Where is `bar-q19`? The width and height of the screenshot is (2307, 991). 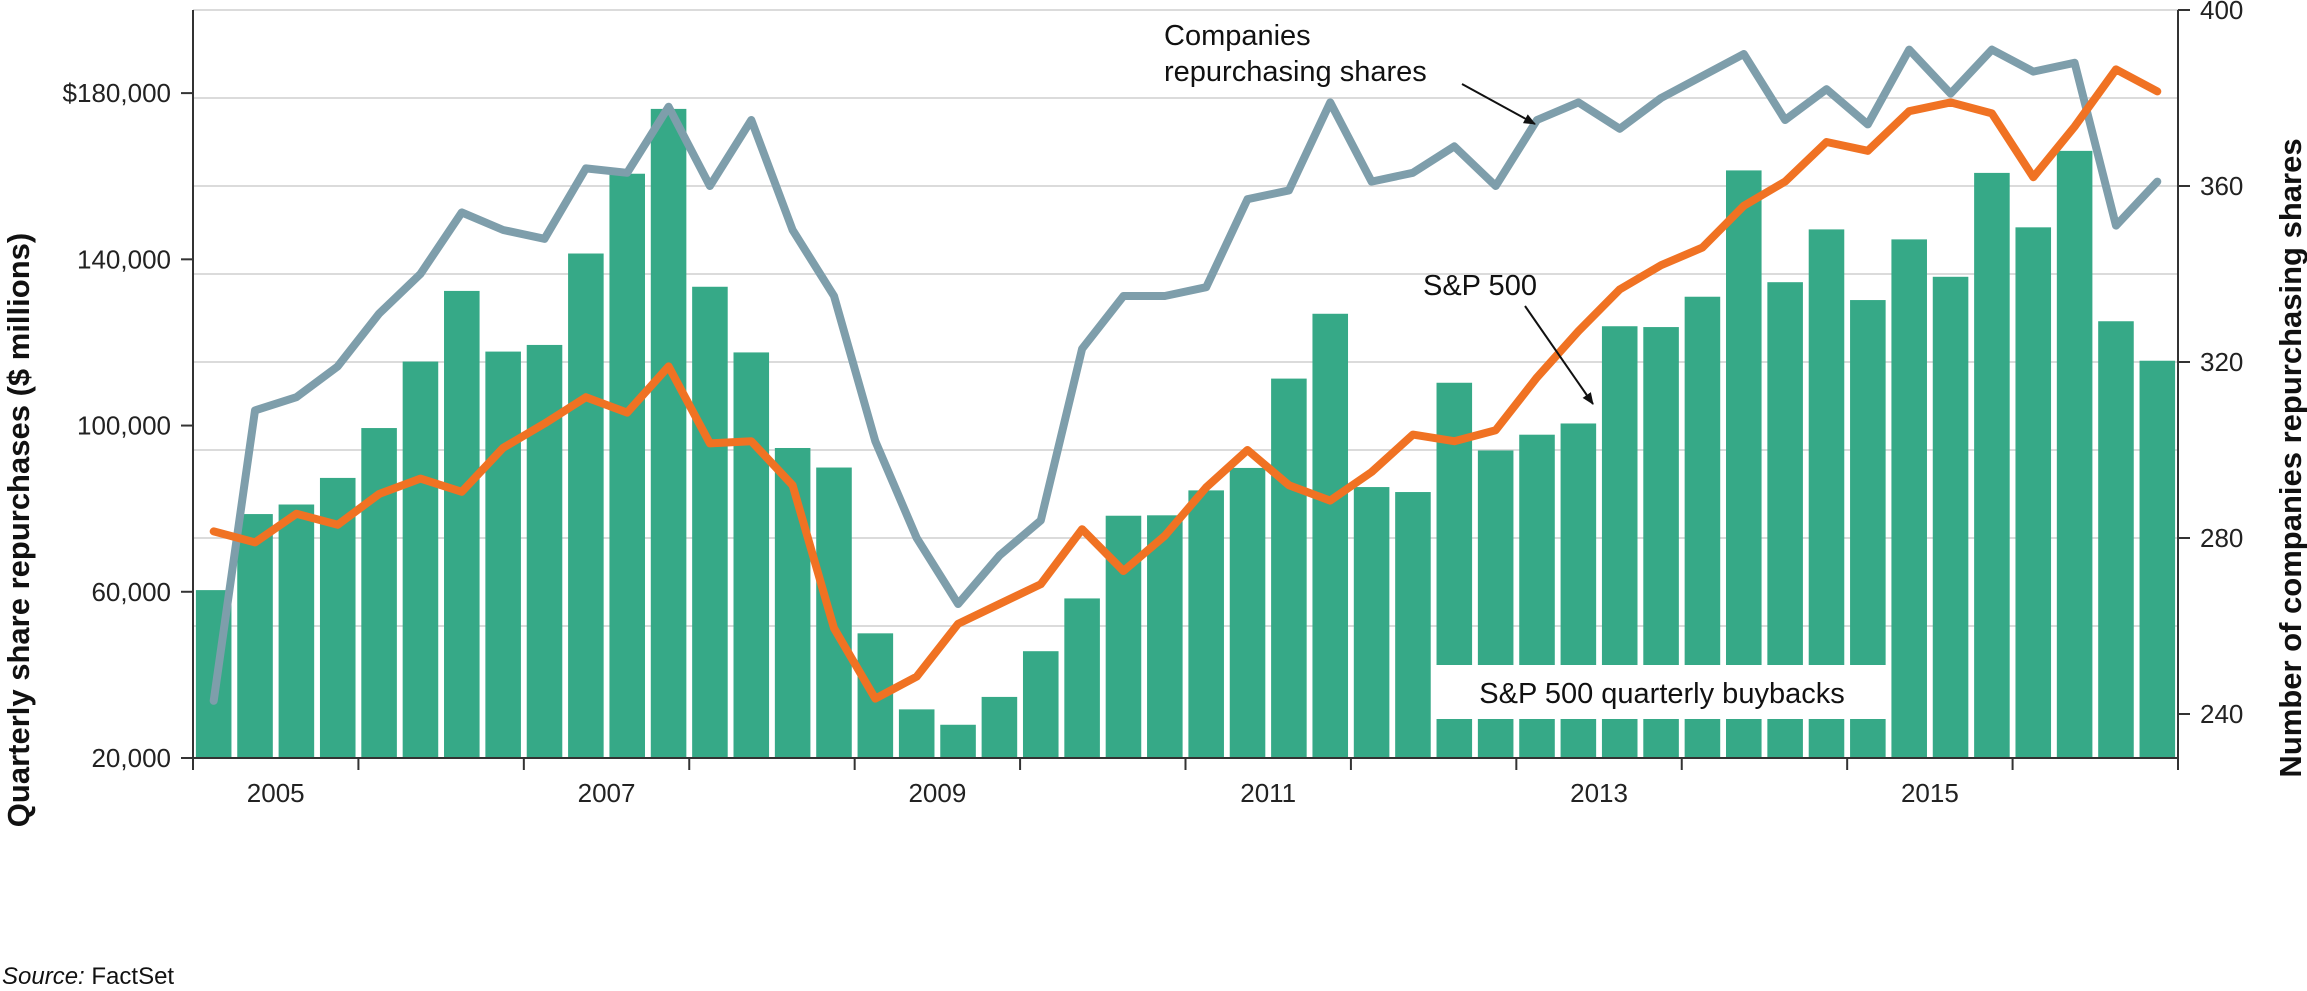 bar-q19 is located at coordinates (958, 741).